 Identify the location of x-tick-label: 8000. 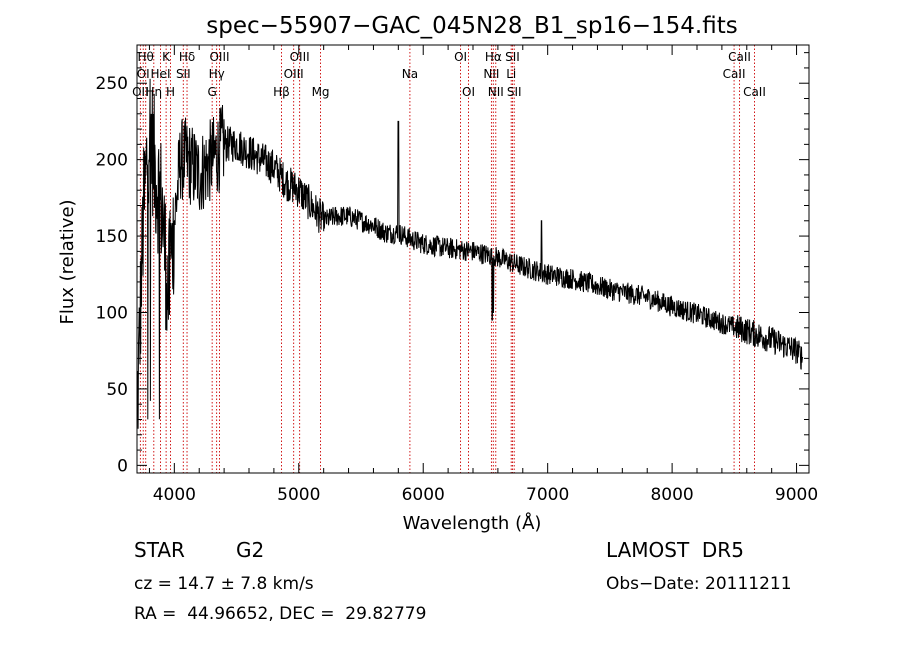
(671, 495).